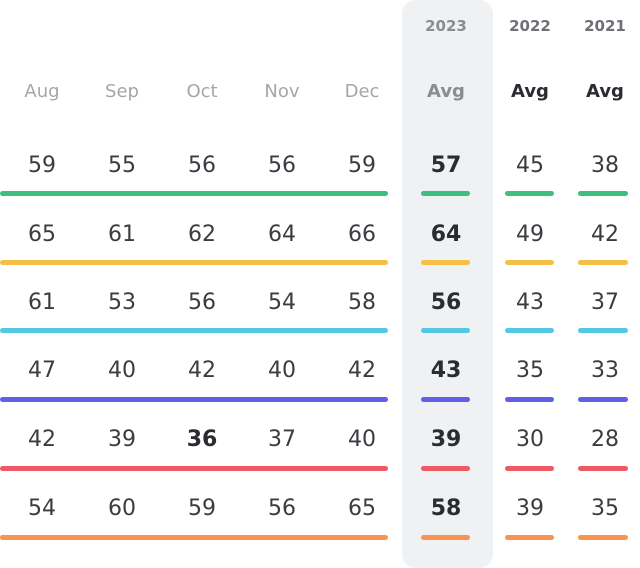 The width and height of the screenshot is (640, 568). Describe the element at coordinates (605, 26) in the screenshot. I see `year-header-2021: 2021` at that location.